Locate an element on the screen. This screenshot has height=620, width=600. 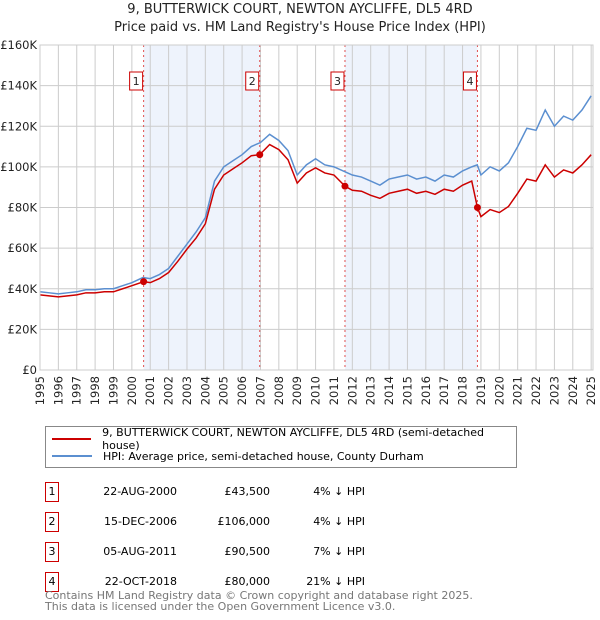
legend-swatch-red is located at coordinates (72, 439).